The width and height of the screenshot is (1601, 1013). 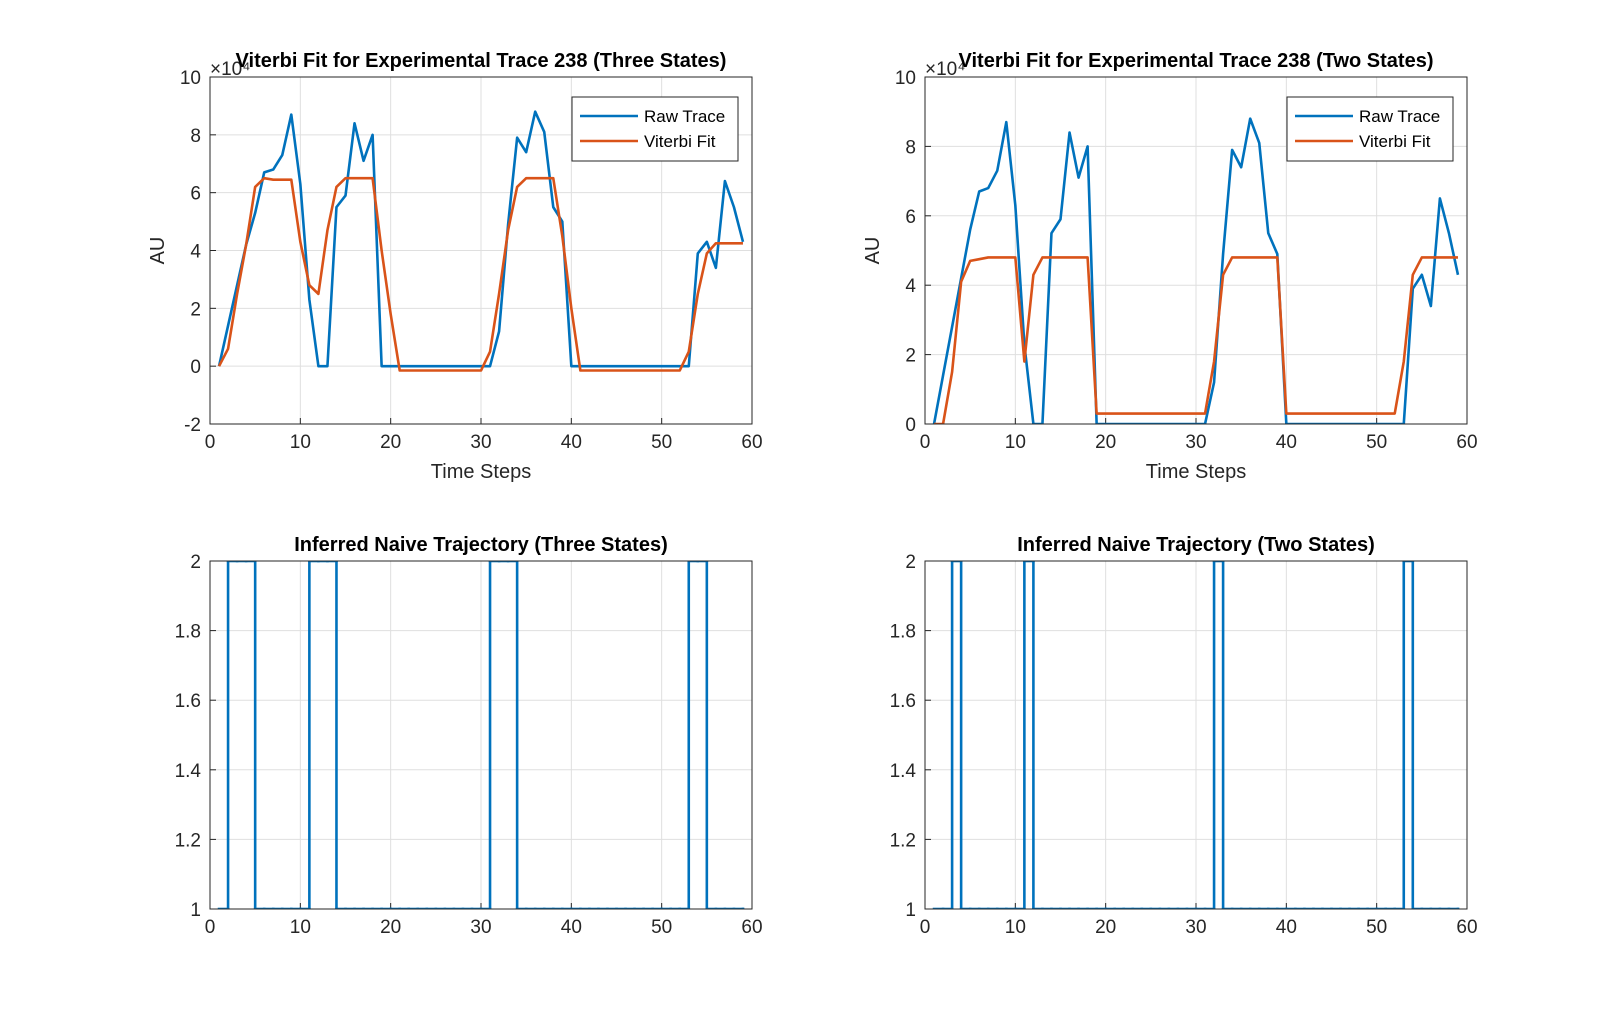 What do you see at coordinates (1196, 545) in the screenshot?
I see `axes-title: Inferred Naive Trajectory (Two States)` at bounding box center [1196, 545].